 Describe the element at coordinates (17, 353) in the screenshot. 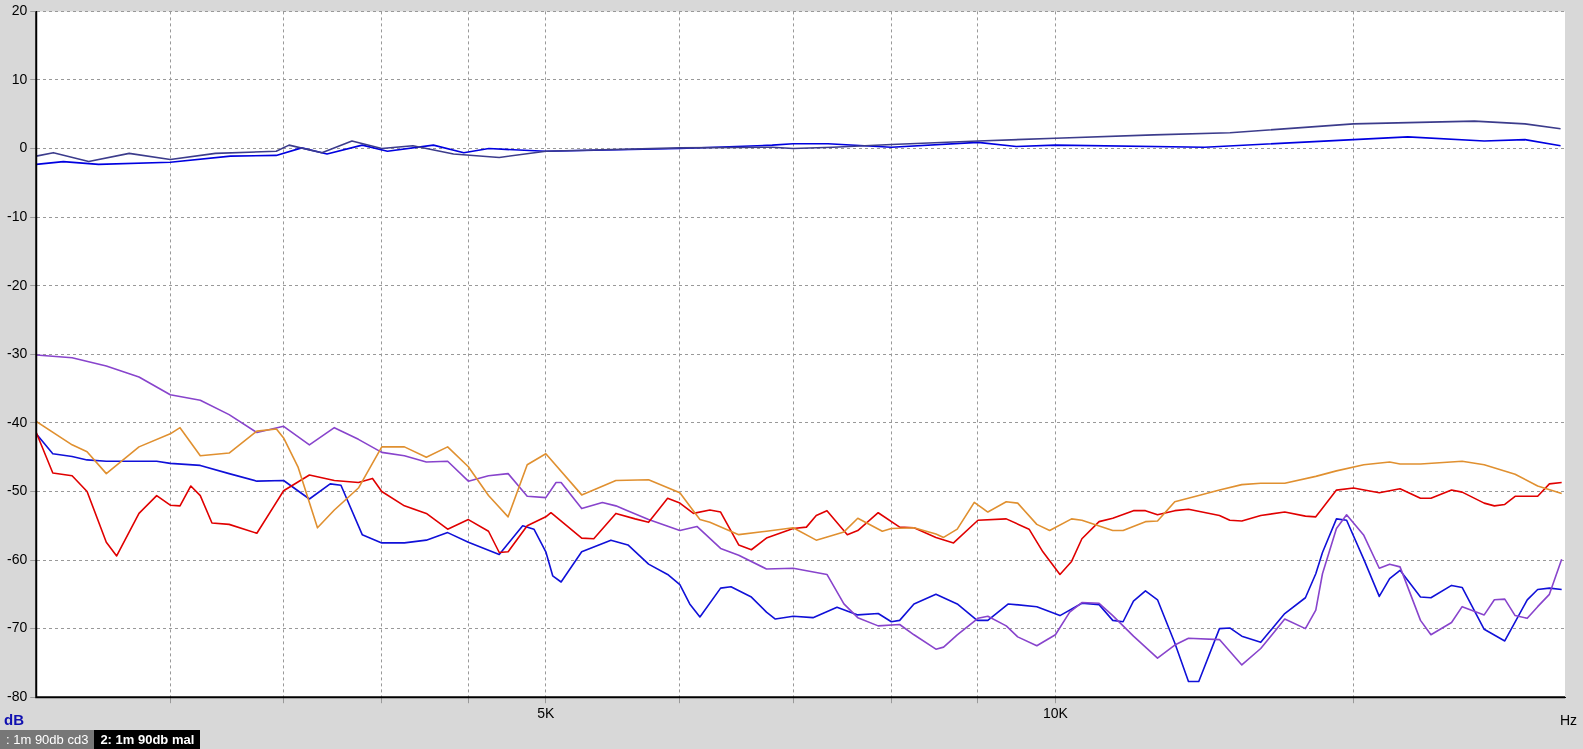

I see `y-tick-label: -30` at that location.